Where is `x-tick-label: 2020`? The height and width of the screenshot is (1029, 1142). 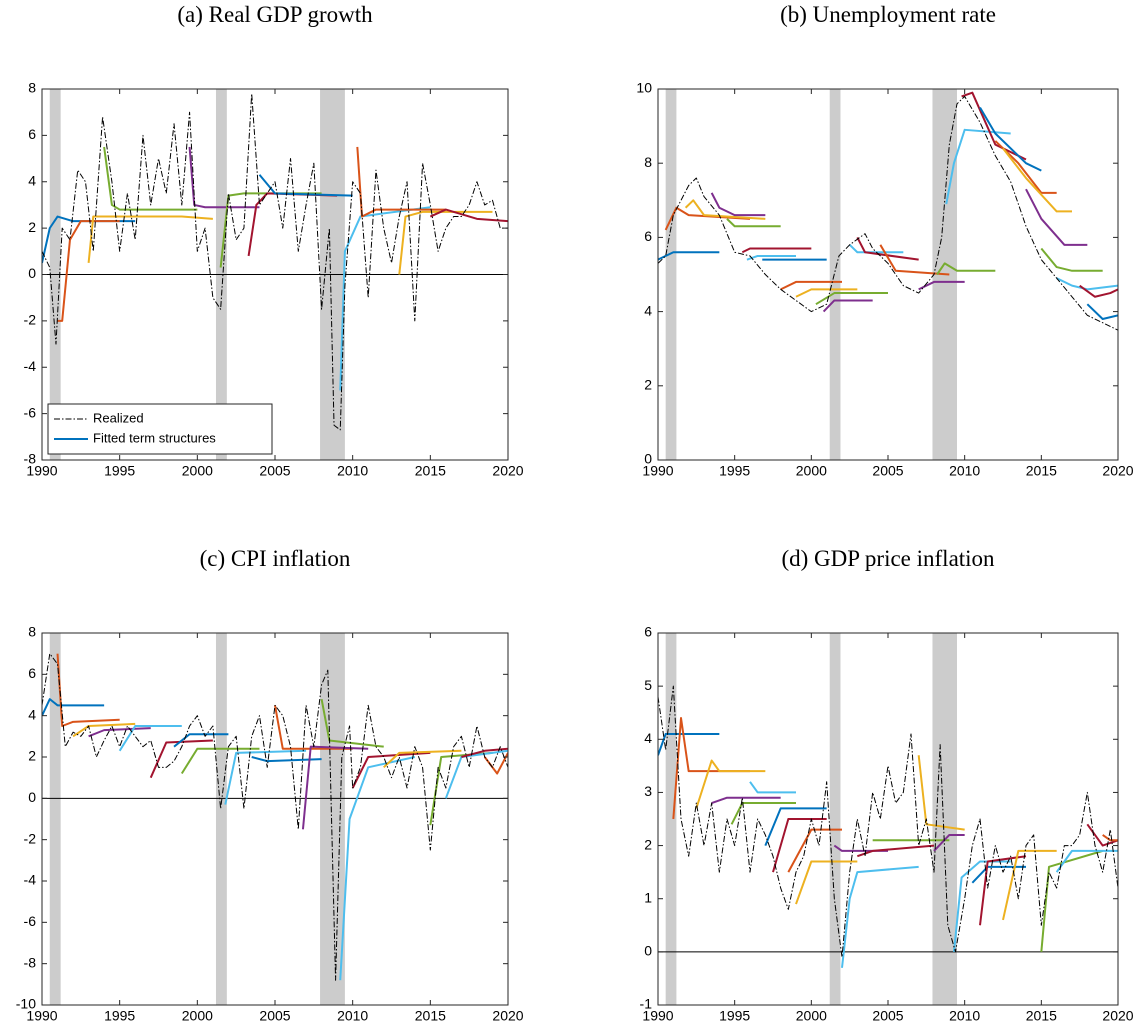 x-tick-label: 2020 is located at coordinates (1117, 1016).